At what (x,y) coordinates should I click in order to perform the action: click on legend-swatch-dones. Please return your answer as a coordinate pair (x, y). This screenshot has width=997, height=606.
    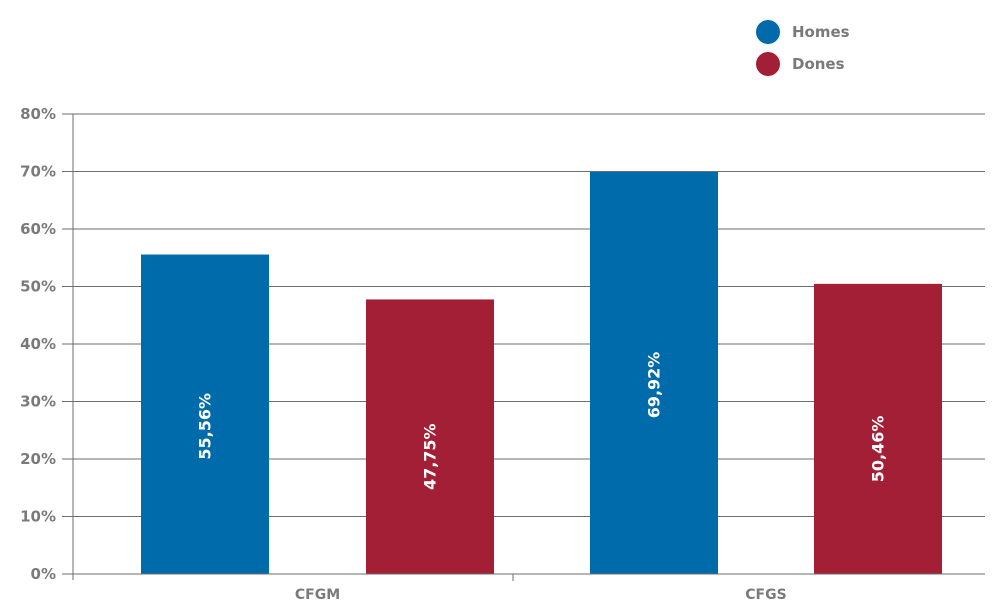
    Looking at the image, I should click on (768, 64).